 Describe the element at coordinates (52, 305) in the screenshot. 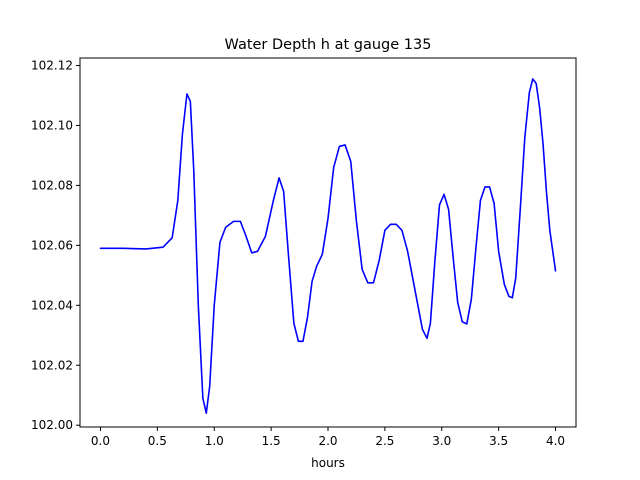

I see `y-tick-label: 102.04` at that location.